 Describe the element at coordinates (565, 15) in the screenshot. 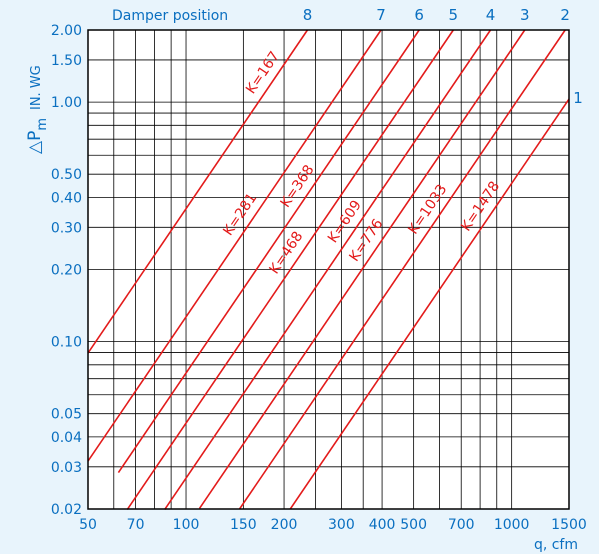

I see `damper-position-number: 2` at that location.